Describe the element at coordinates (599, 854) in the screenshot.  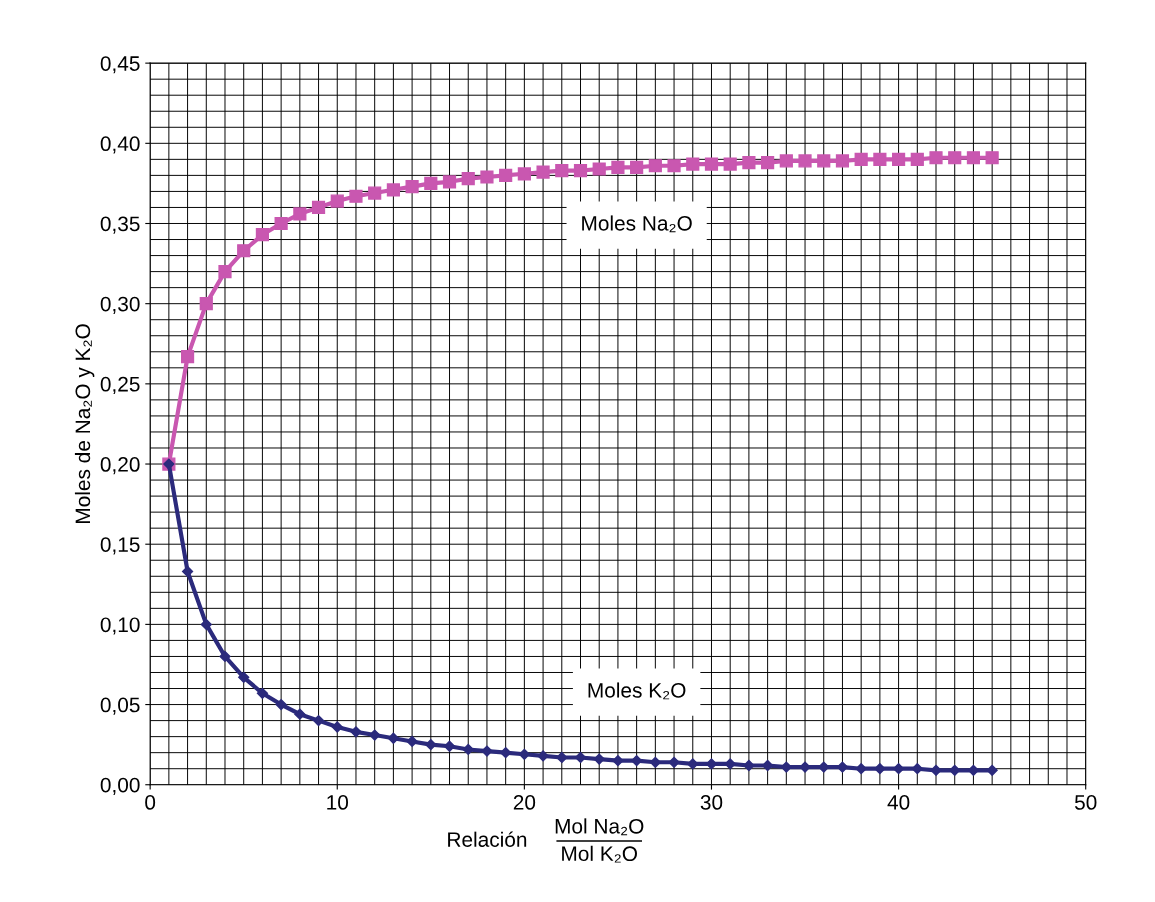
I see `text: Mol K₂O` at that location.